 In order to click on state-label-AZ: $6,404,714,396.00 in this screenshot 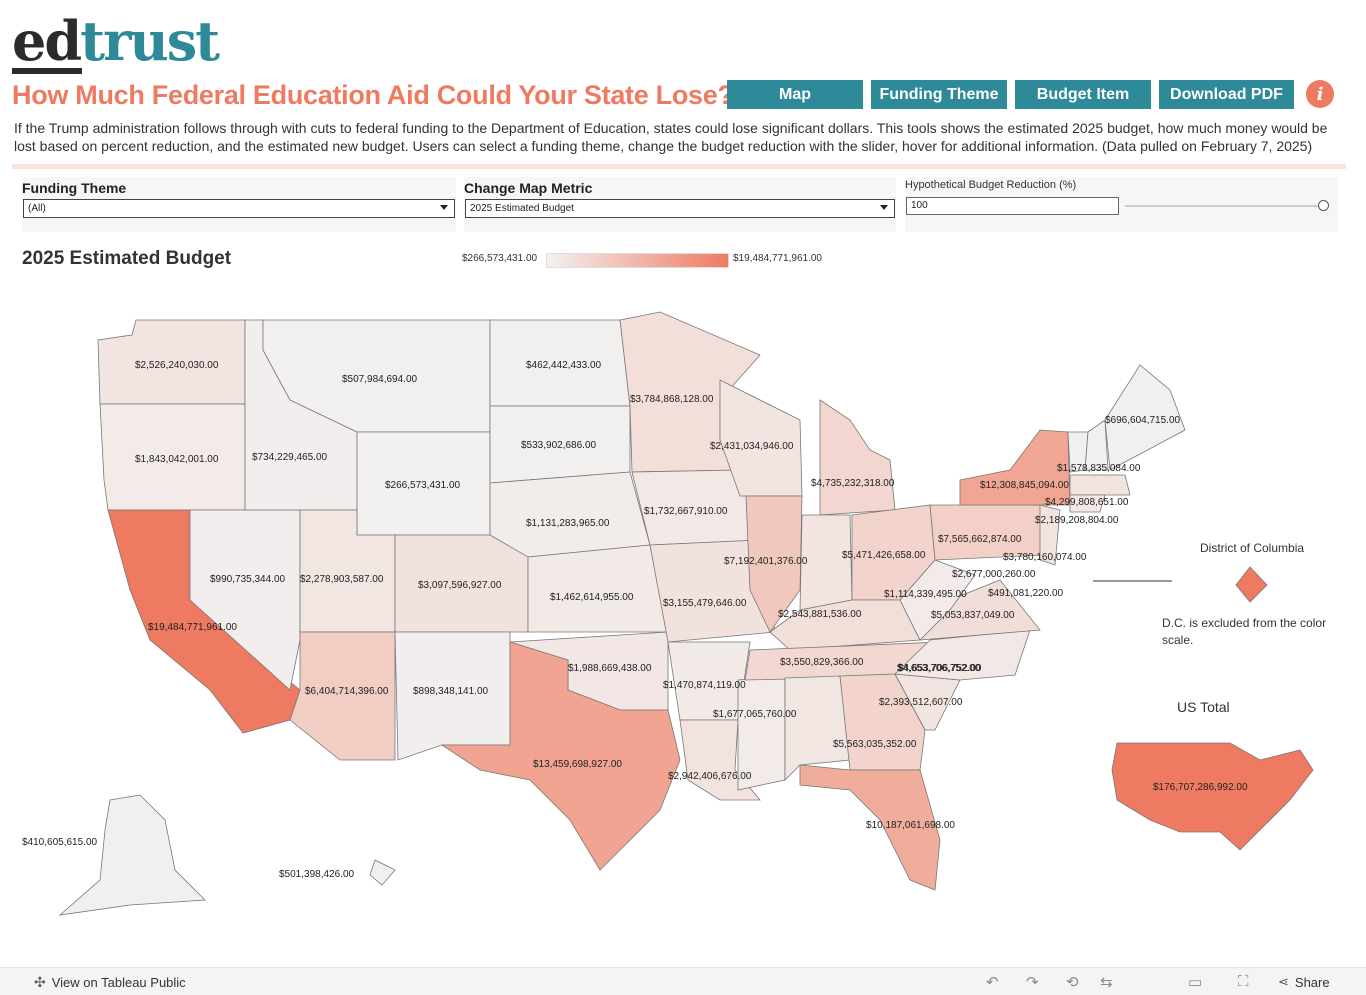, I will do `click(347, 691)`.